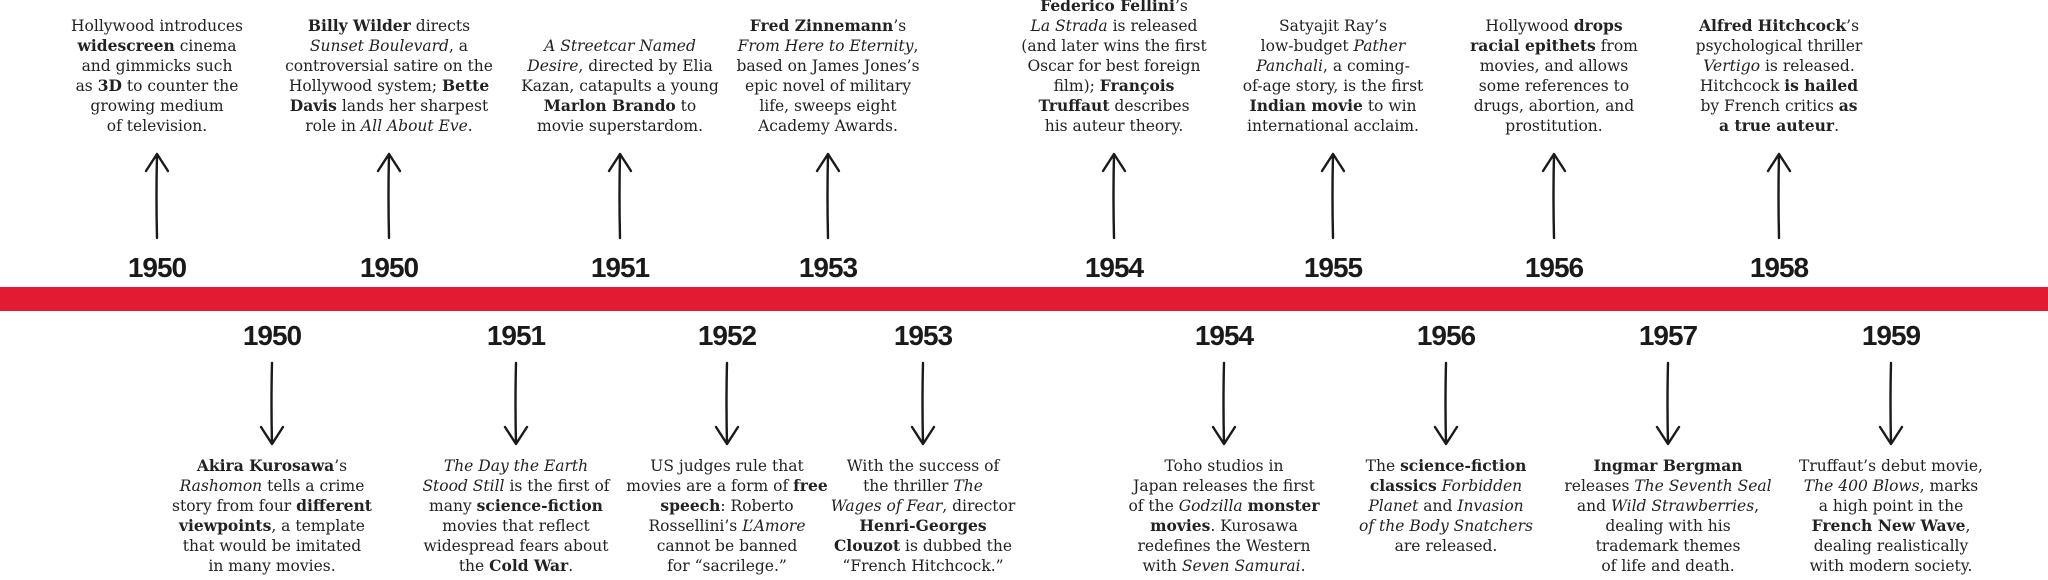 The width and height of the screenshot is (2048, 580). What do you see at coordinates (333, 126) in the screenshot?
I see `text-run: role in` at bounding box center [333, 126].